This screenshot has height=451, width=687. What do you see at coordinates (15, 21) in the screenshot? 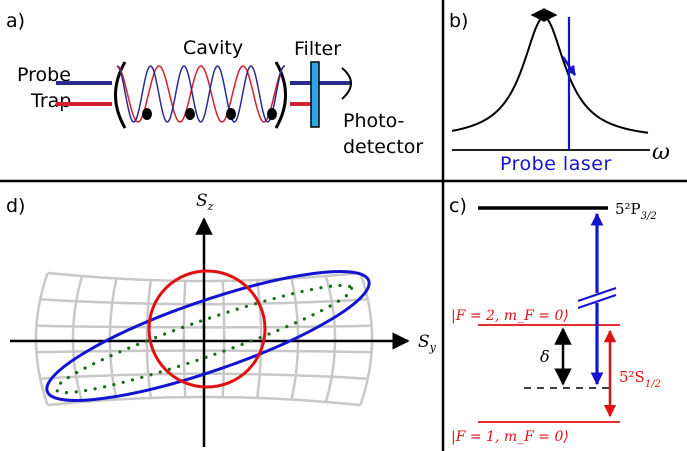
I see `panel-a-label: a)` at bounding box center [15, 21].